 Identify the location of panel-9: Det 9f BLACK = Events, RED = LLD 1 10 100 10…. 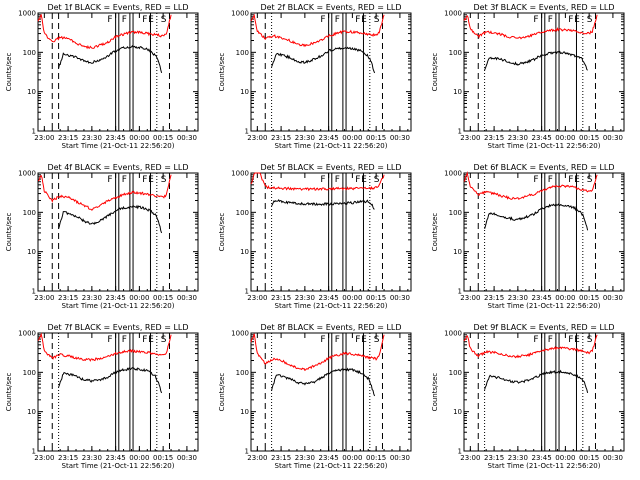
(528, 396).